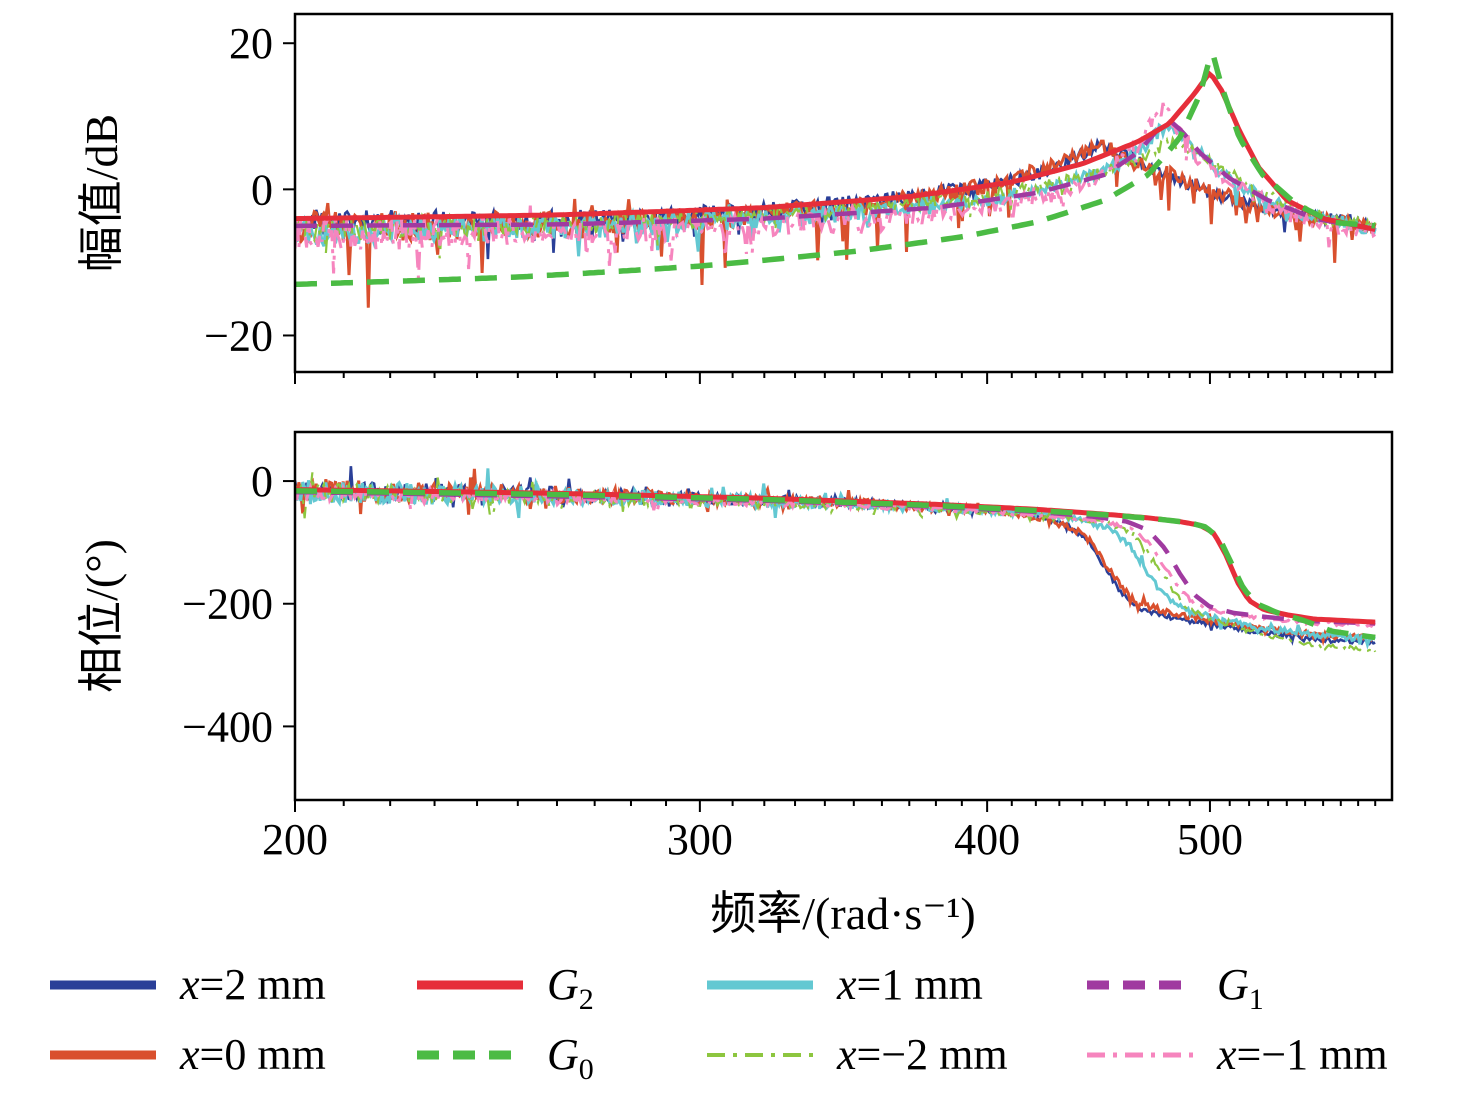  Describe the element at coordinates (1302, 1054) in the screenshot. I see `legend-label-xm1mm: x=−1 mm` at that location.